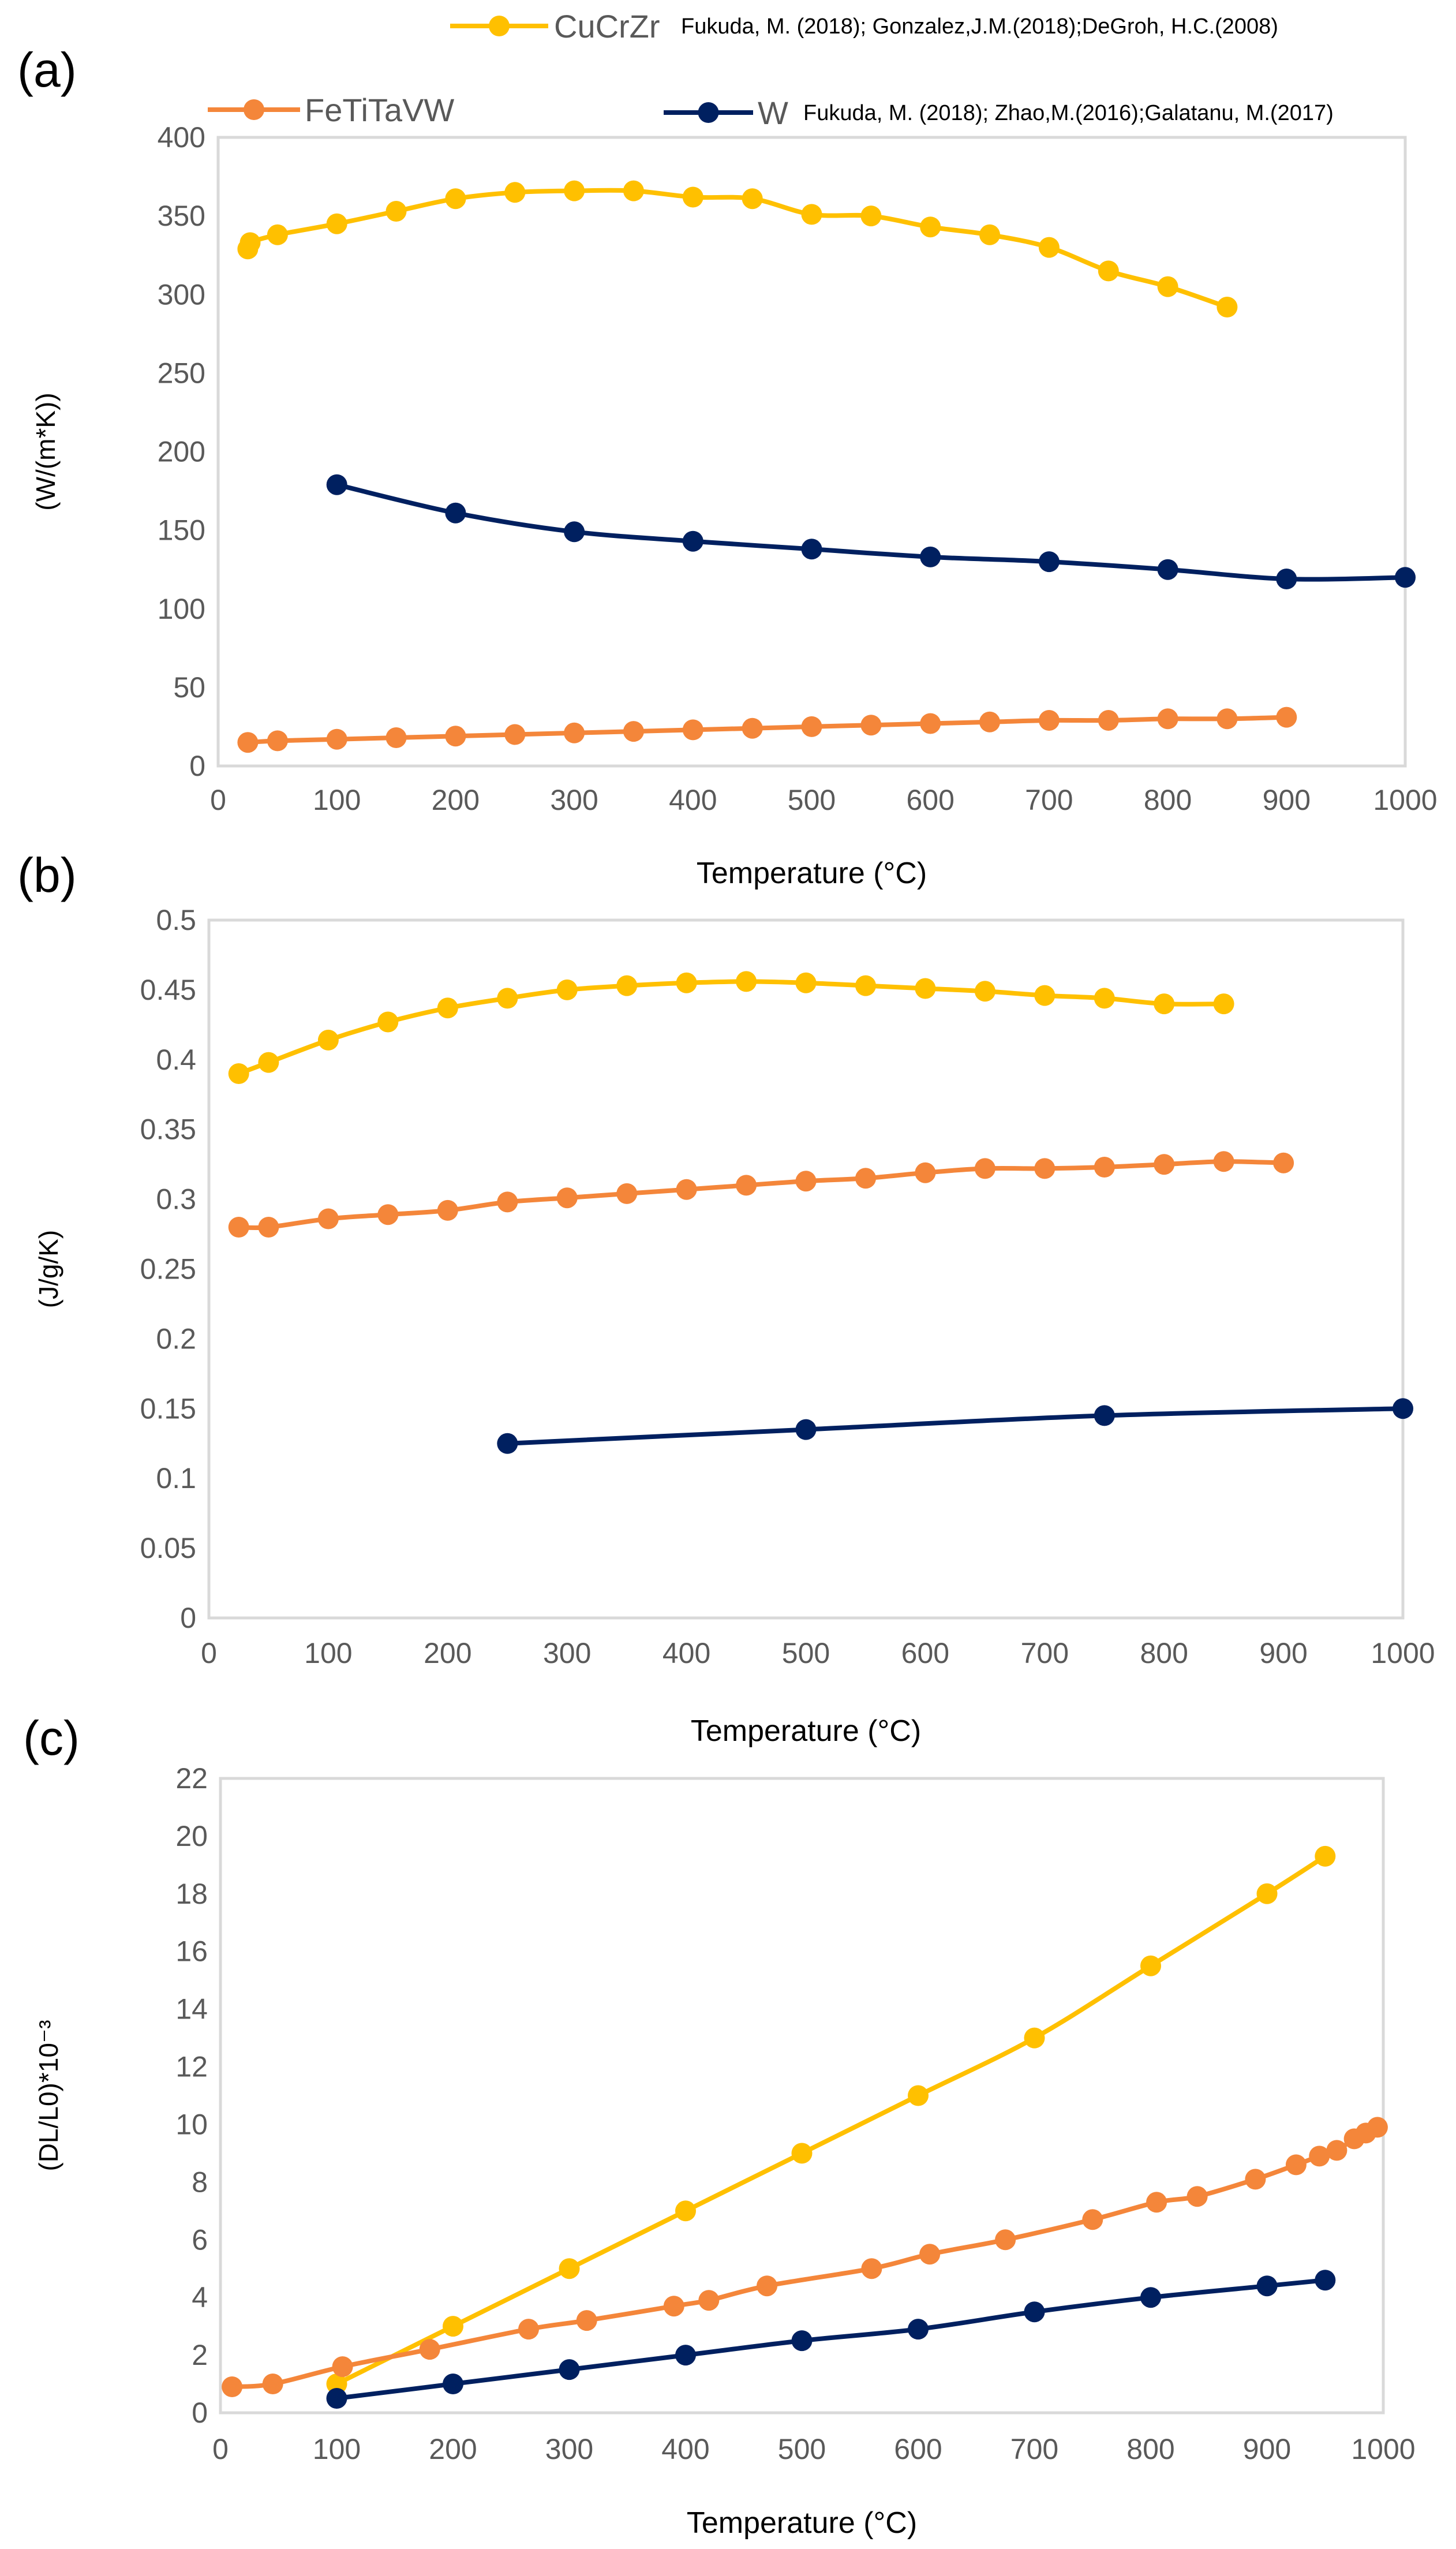 This screenshot has width=1456, height=2549. Describe the element at coordinates (191, 2124) in the screenshot. I see `y-tick-label: 10` at that location.